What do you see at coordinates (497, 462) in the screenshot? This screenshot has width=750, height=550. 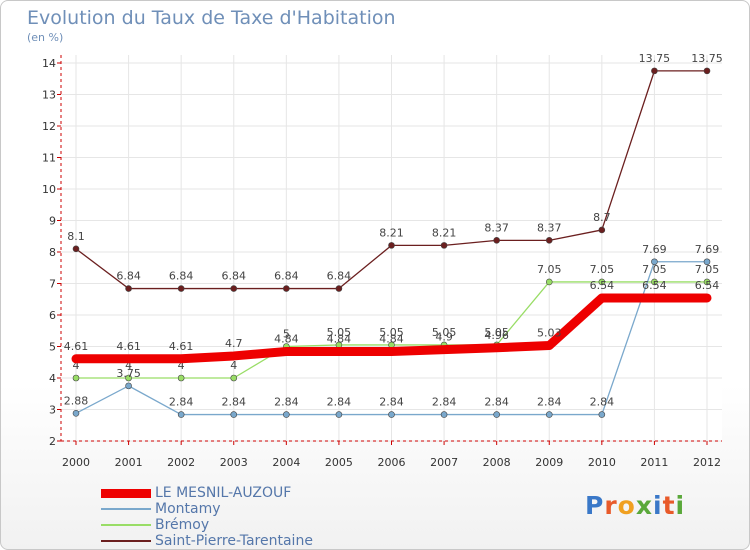 I see `x-tick-label: 2008` at bounding box center [497, 462].